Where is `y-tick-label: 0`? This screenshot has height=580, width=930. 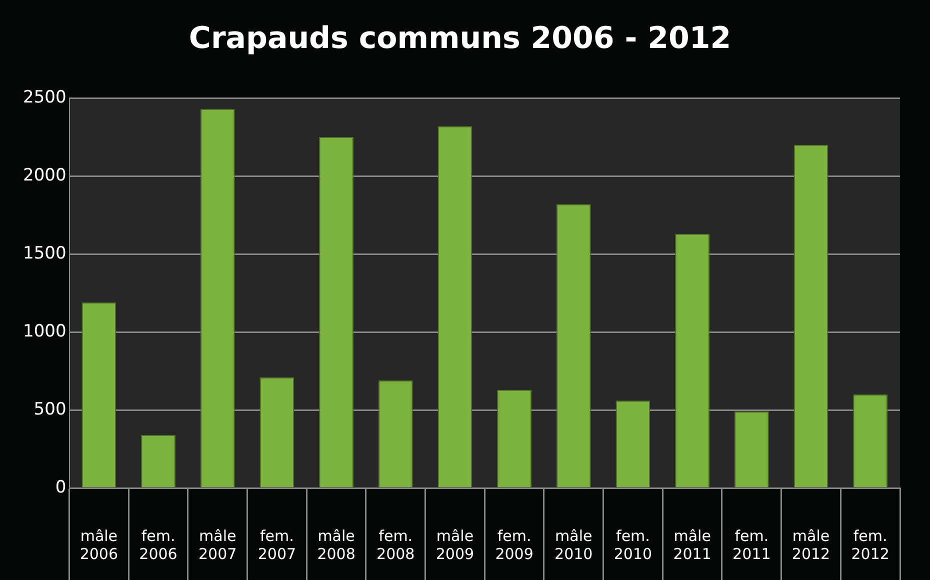 y-tick-label: 0 is located at coordinates (60, 487).